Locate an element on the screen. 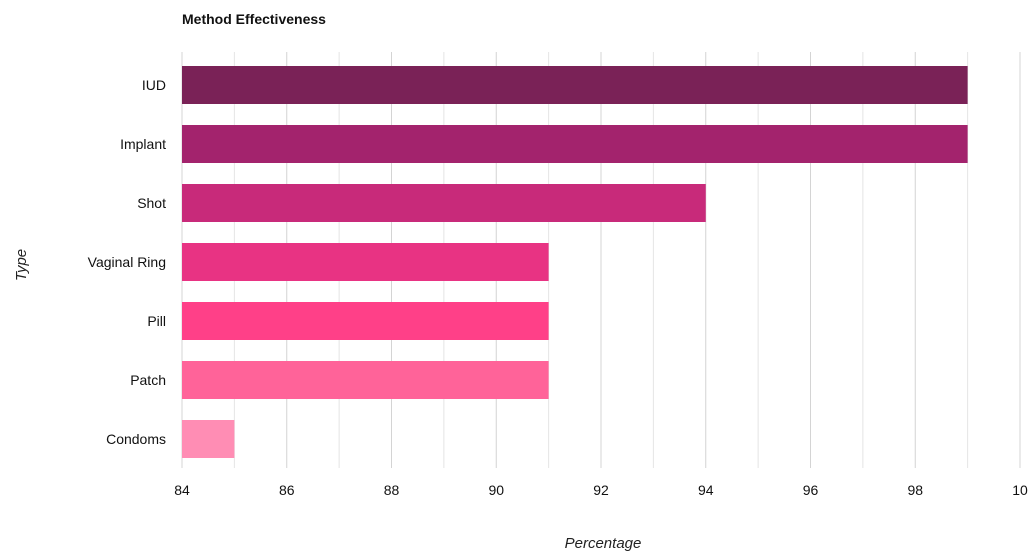 This screenshot has width=1033, height=555. x-tick-label: 10 is located at coordinates (1020, 490).